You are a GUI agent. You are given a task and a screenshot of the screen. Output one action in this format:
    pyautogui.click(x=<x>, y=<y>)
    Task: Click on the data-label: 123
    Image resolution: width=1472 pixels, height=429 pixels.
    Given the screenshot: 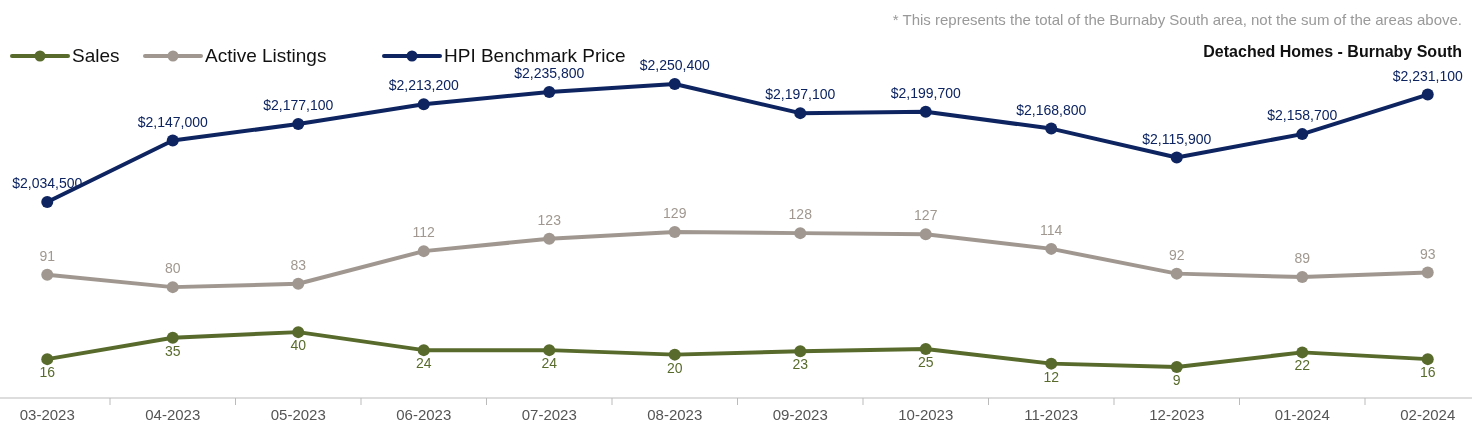 What is the action you would take?
    pyautogui.click(x=549, y=219)
    